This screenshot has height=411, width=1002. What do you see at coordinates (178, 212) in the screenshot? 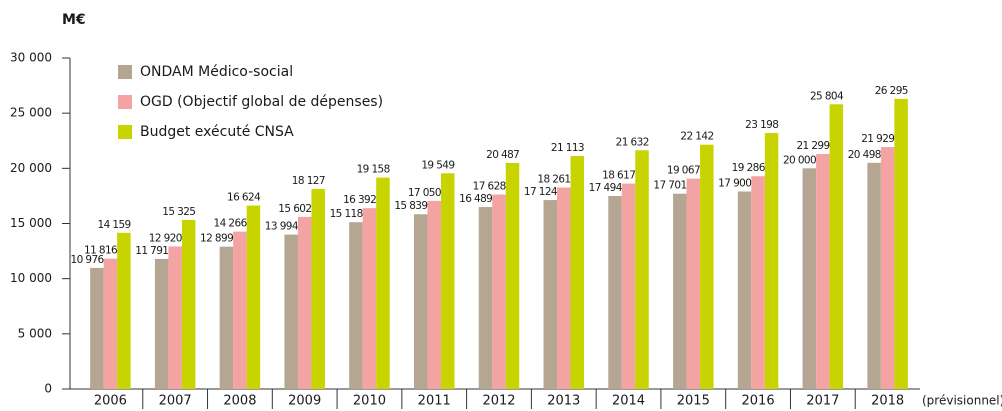
I see `value-label: 15 325` at bounding box center [178, 212].